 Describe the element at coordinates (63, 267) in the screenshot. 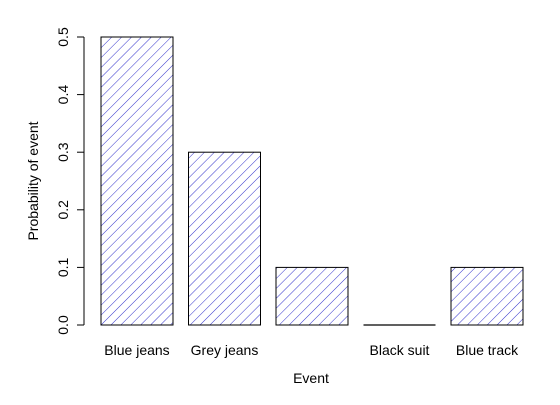

I see `y-tick-label: 0.1` at that location.